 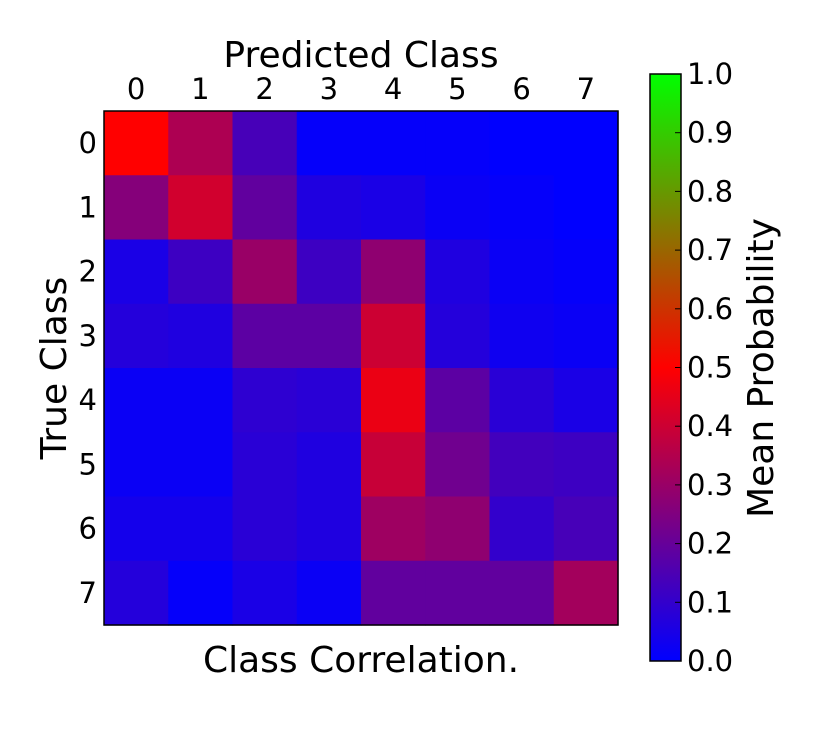 What do you see at coordinates (457, 89) in the screenshot?
I see `x-tick-label: 5` at bounding box center [457, 89].